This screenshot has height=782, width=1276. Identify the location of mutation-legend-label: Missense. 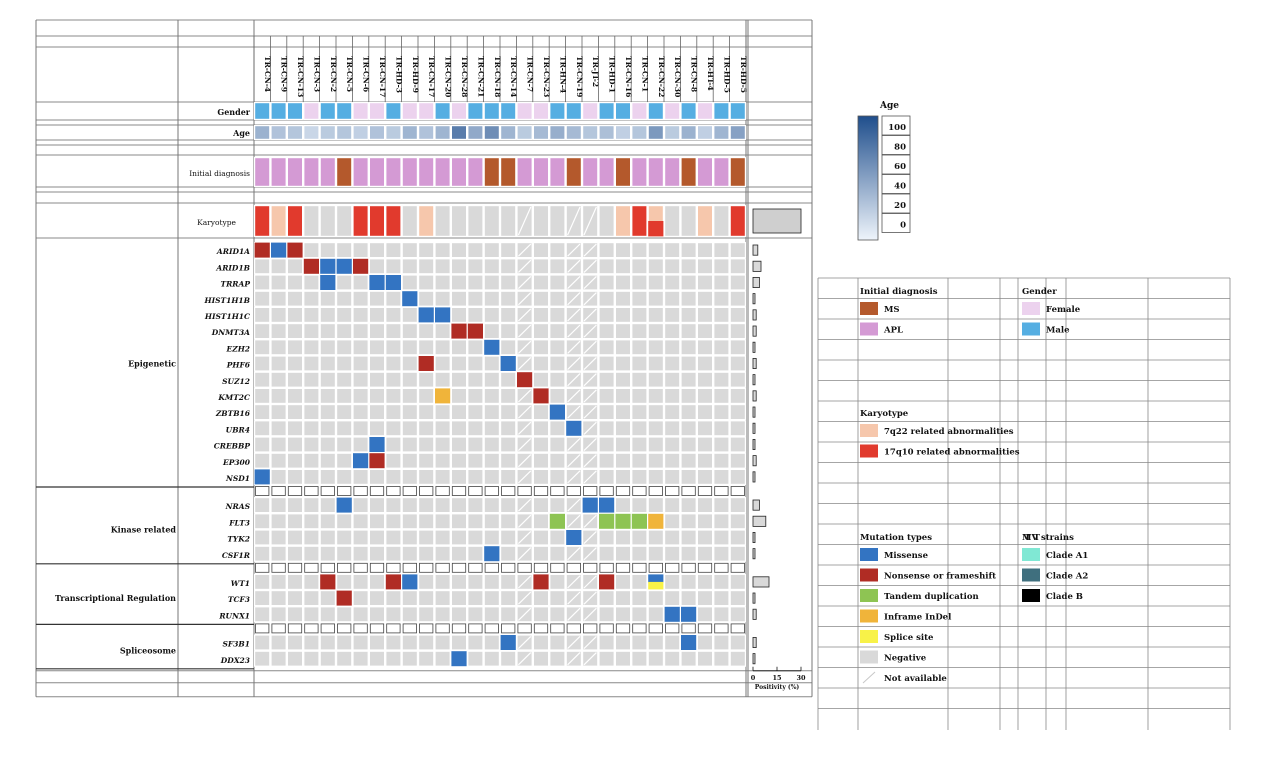
(906, 556).